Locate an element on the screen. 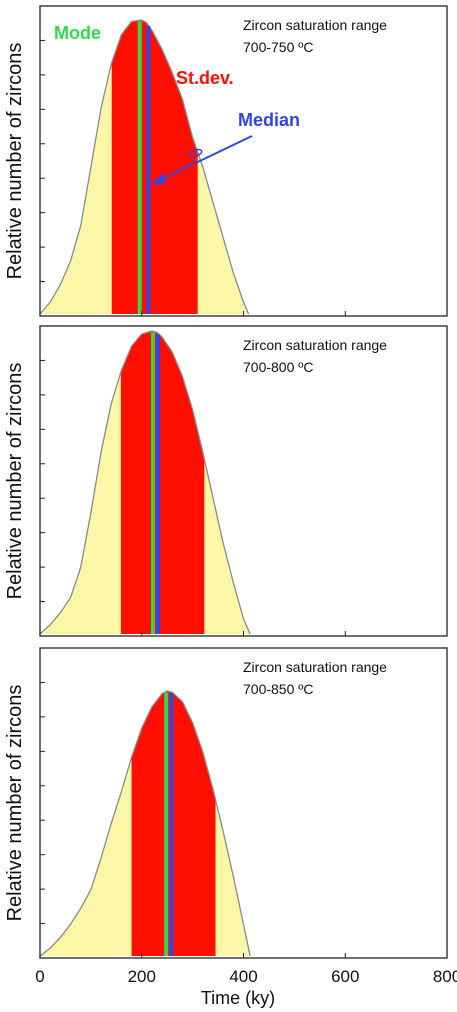 This screenshot has width=457, height=1012. x-tick-label: 800 is located at coordinates (445, 976).